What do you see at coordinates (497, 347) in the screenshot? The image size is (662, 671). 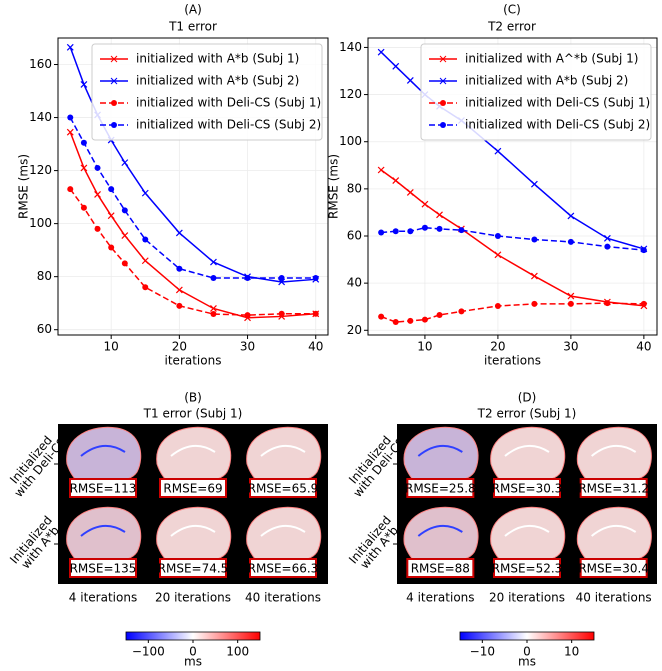 I see `x-tick-label: 20` at bounding box center [497, 347].